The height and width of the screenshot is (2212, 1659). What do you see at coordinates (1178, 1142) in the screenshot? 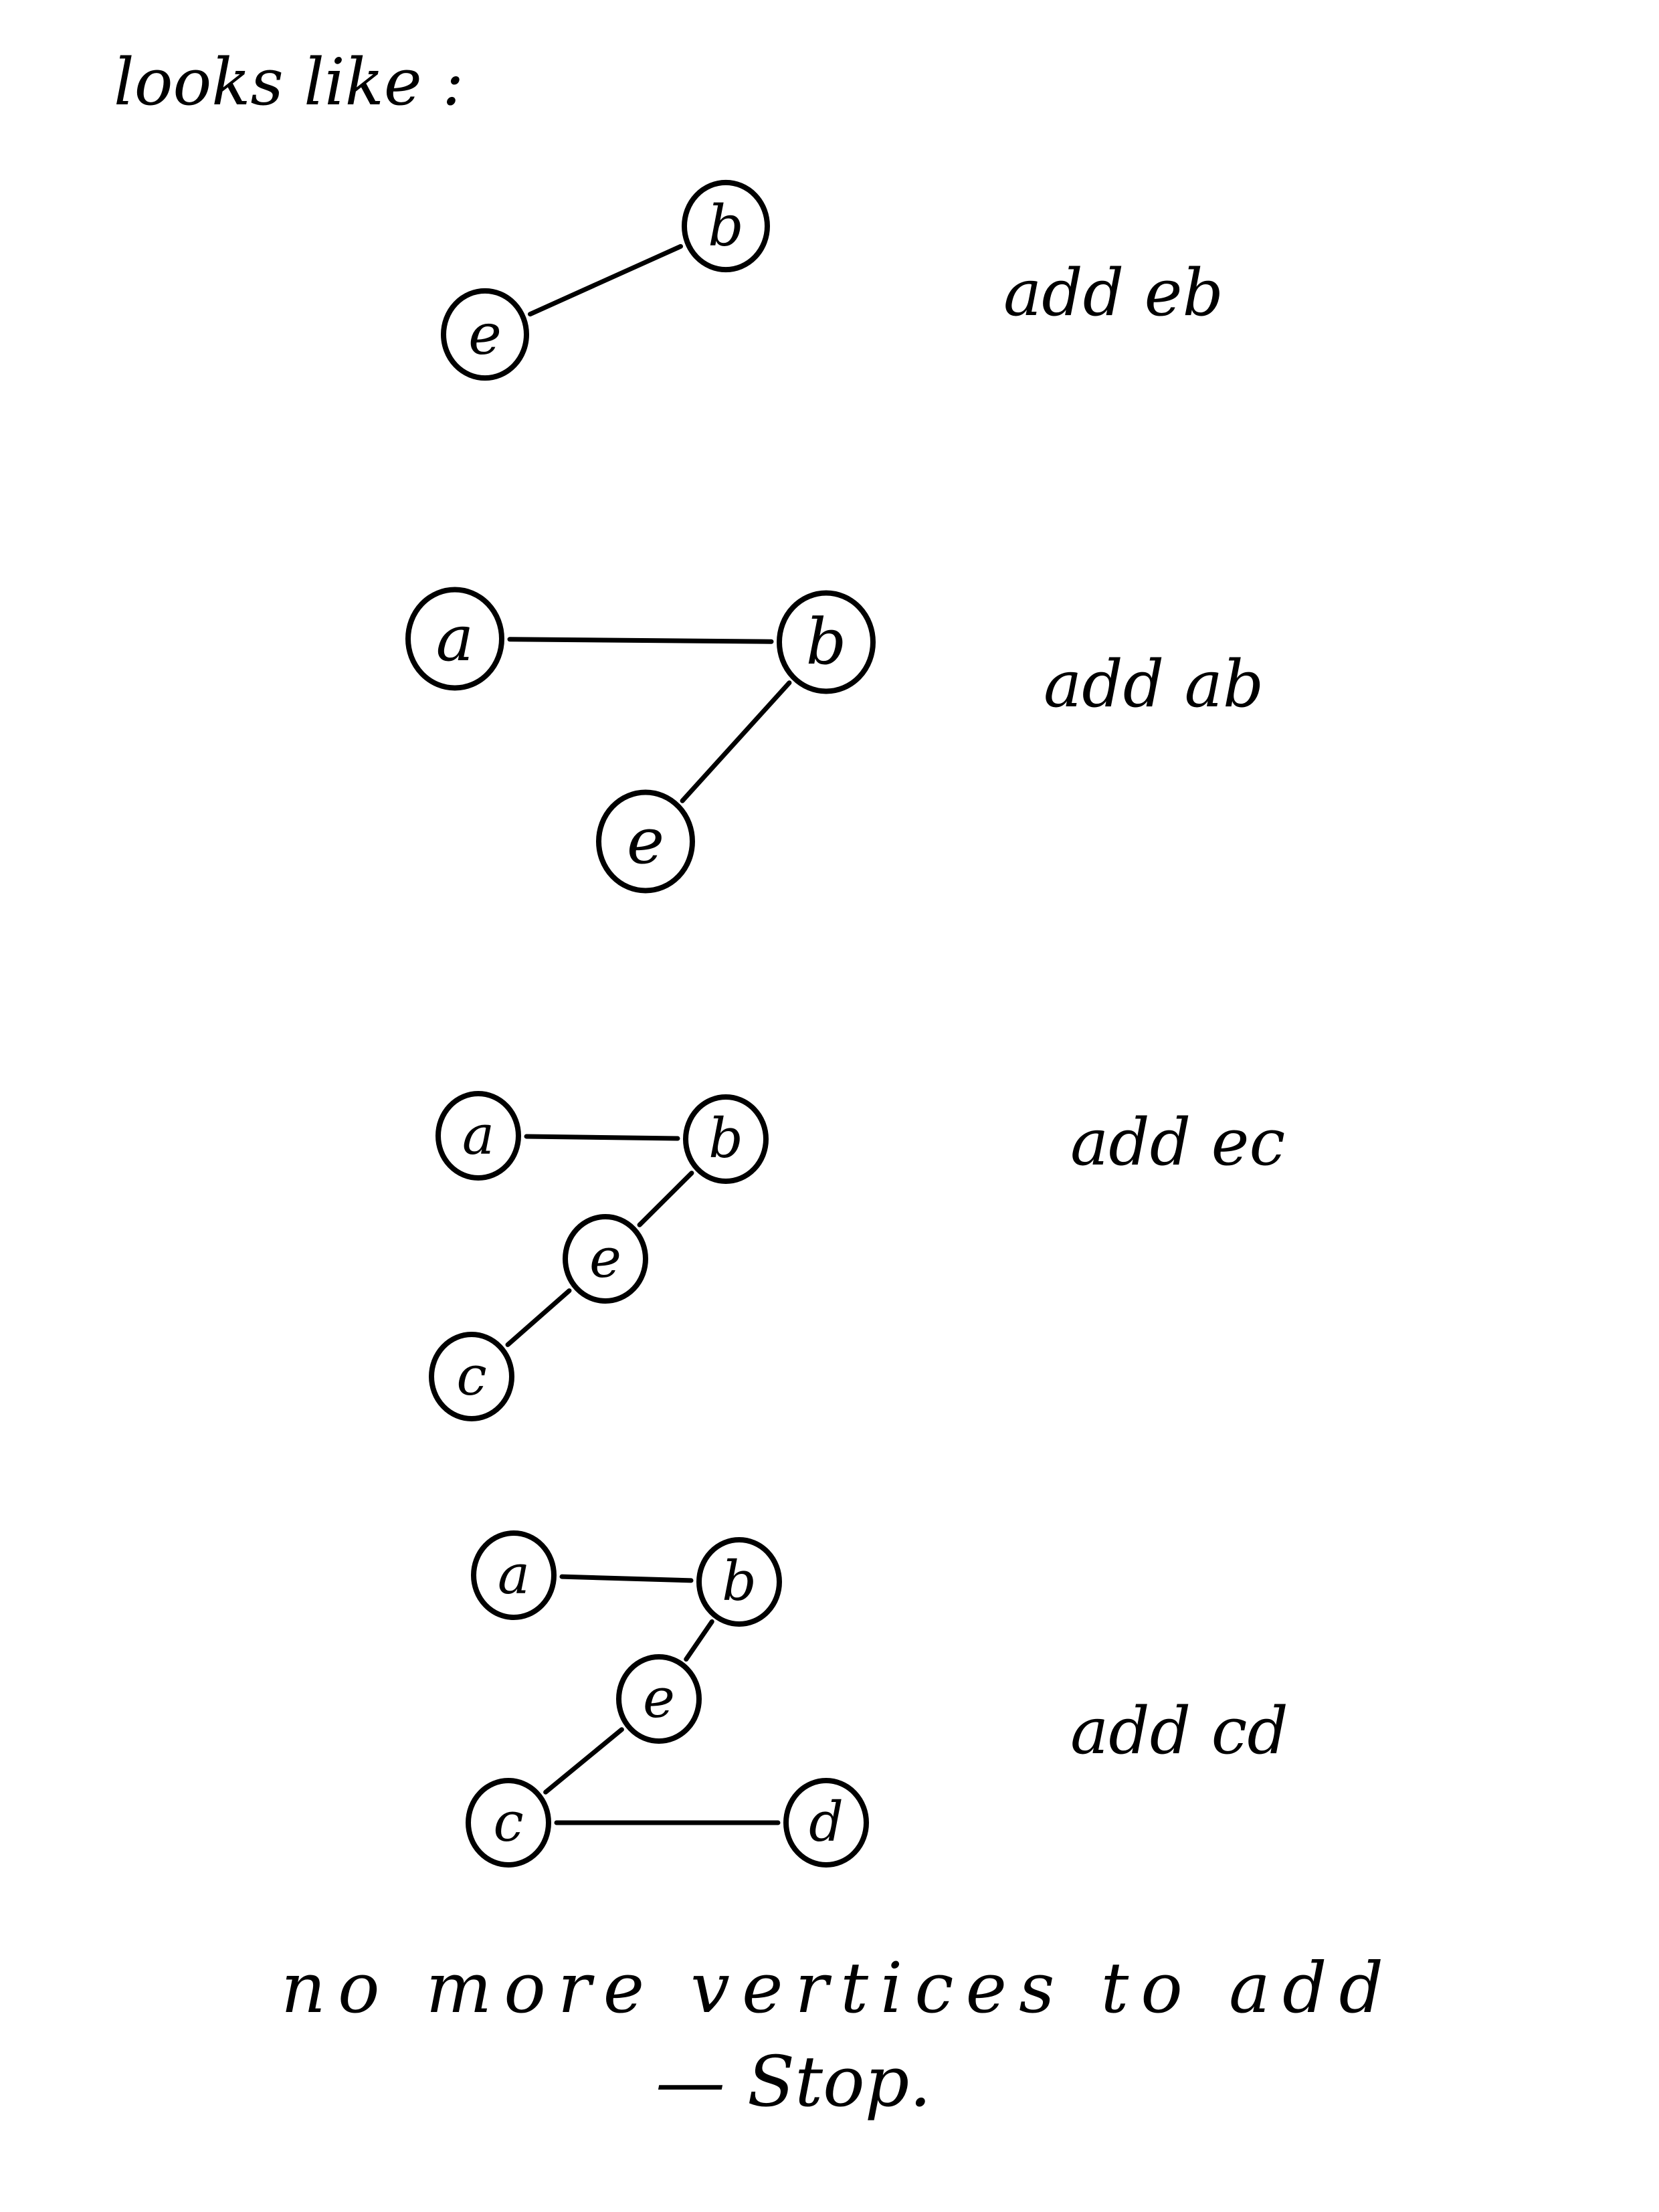
I see `step-3-caption: add ec` at bounding box center [1178, 1142].